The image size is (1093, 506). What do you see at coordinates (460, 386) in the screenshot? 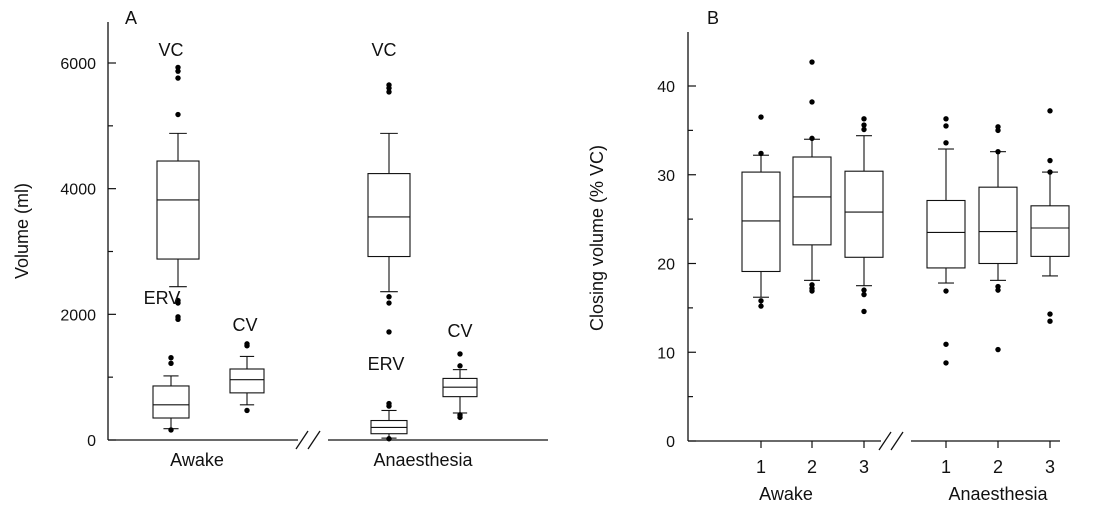
I see `panel-a-box-anaesthesia-cv` at bounding box center [460, 386].